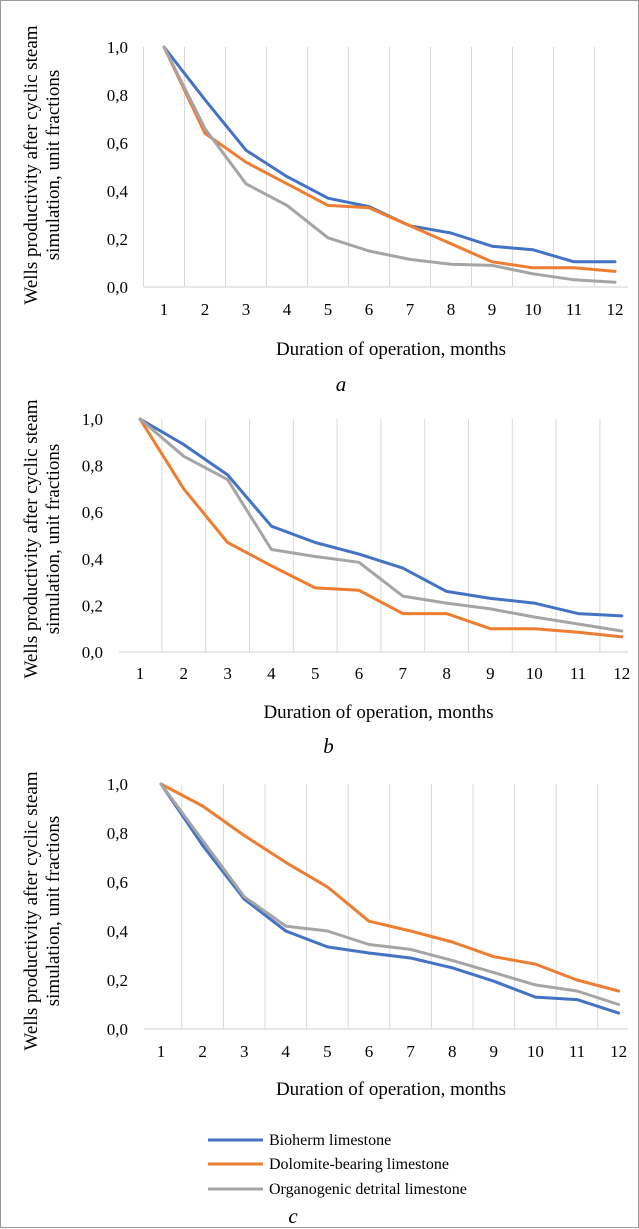  I want to click on legend-label: Bioherm limestone, so click(330, 1140).